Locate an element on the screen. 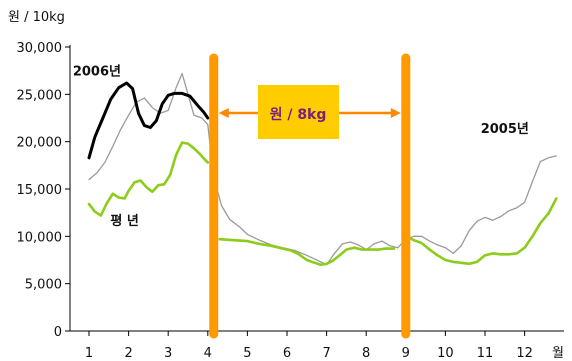  arrow-left-head is located at coordinates (223, 113).